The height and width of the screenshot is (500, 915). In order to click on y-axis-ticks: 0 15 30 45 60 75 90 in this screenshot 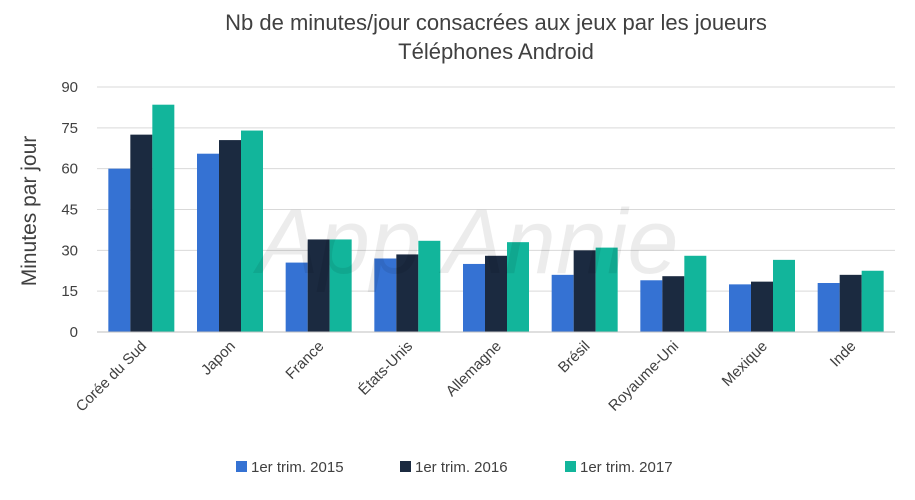, I will do `click(69, 210)`.